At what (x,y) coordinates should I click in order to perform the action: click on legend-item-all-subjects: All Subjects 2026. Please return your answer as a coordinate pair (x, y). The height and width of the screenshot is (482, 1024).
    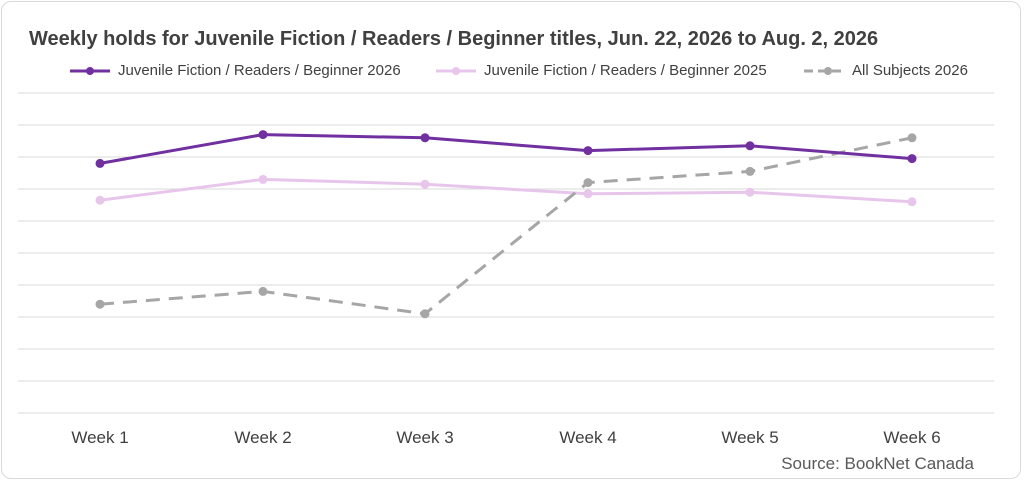
    Looking at the image, I should click on (885, 70).